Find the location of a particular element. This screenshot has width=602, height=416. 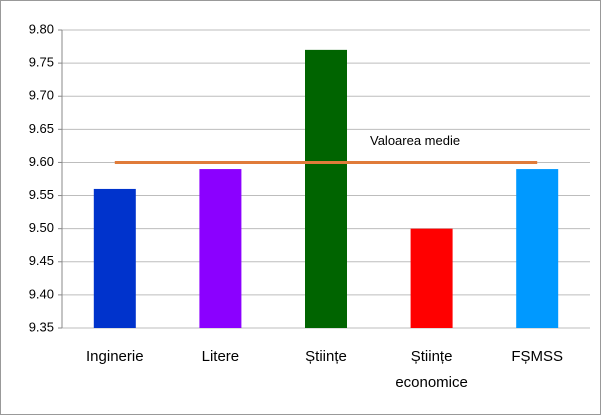

x-tick-label: FȘMSS is located at coordinates (537, 356).